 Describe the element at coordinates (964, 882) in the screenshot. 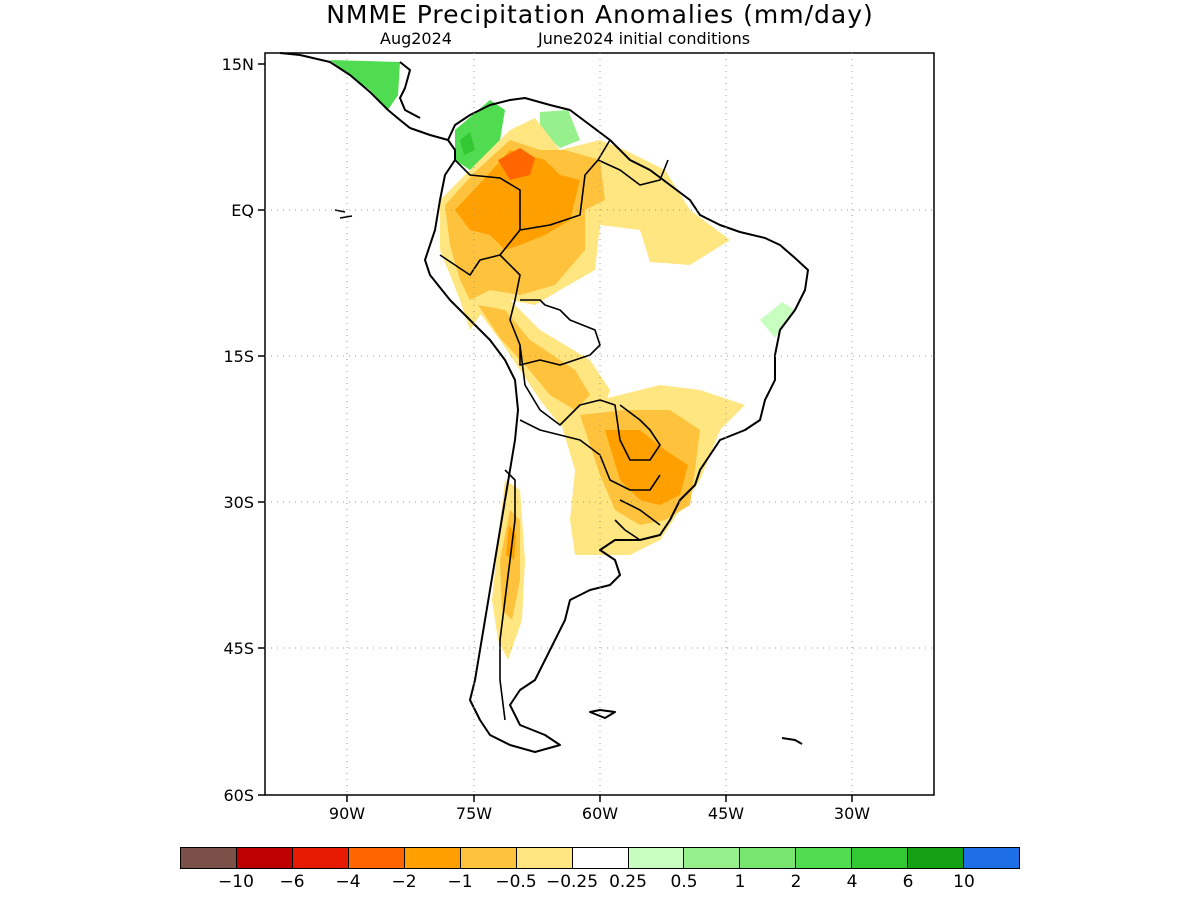

I see `legend-label: 10` at that location.